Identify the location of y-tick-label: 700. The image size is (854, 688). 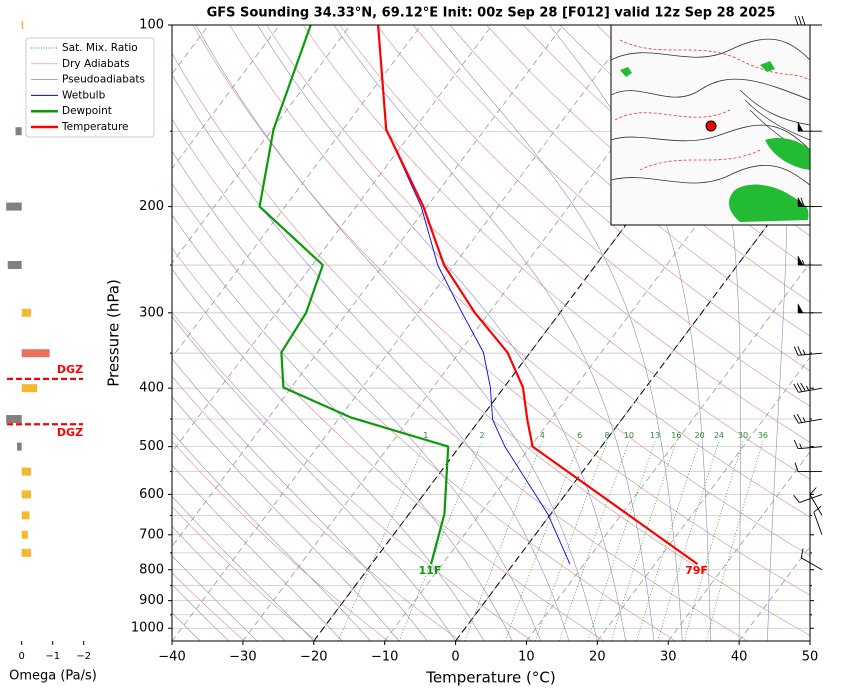
(151, 534).